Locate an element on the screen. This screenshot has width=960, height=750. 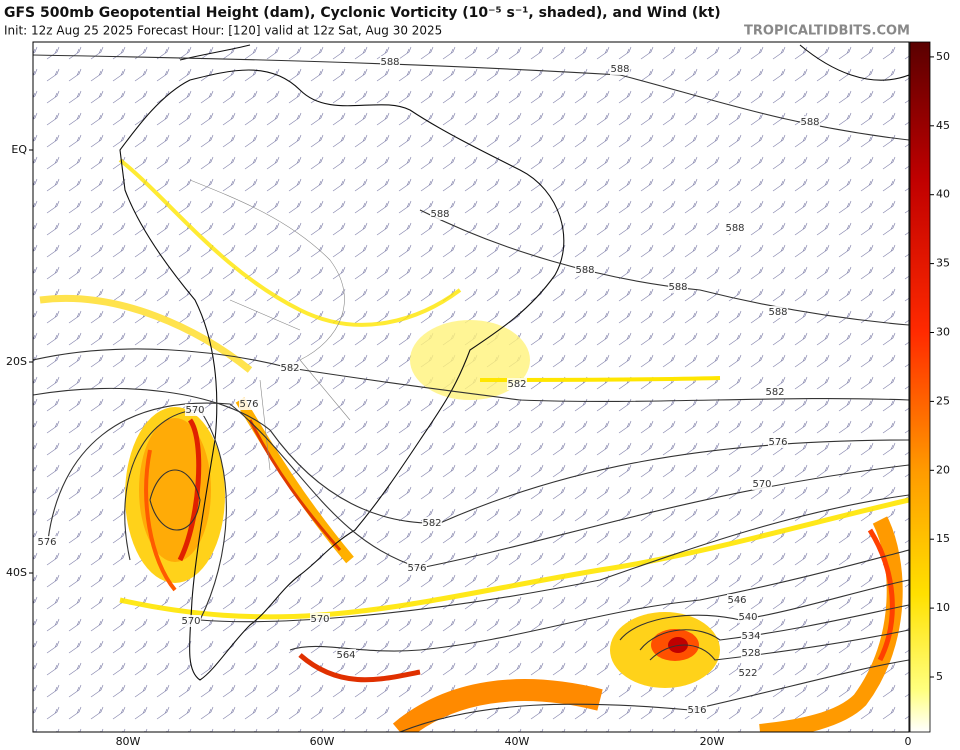
colorbar-label: 10 is located at coordinates (943, 607).